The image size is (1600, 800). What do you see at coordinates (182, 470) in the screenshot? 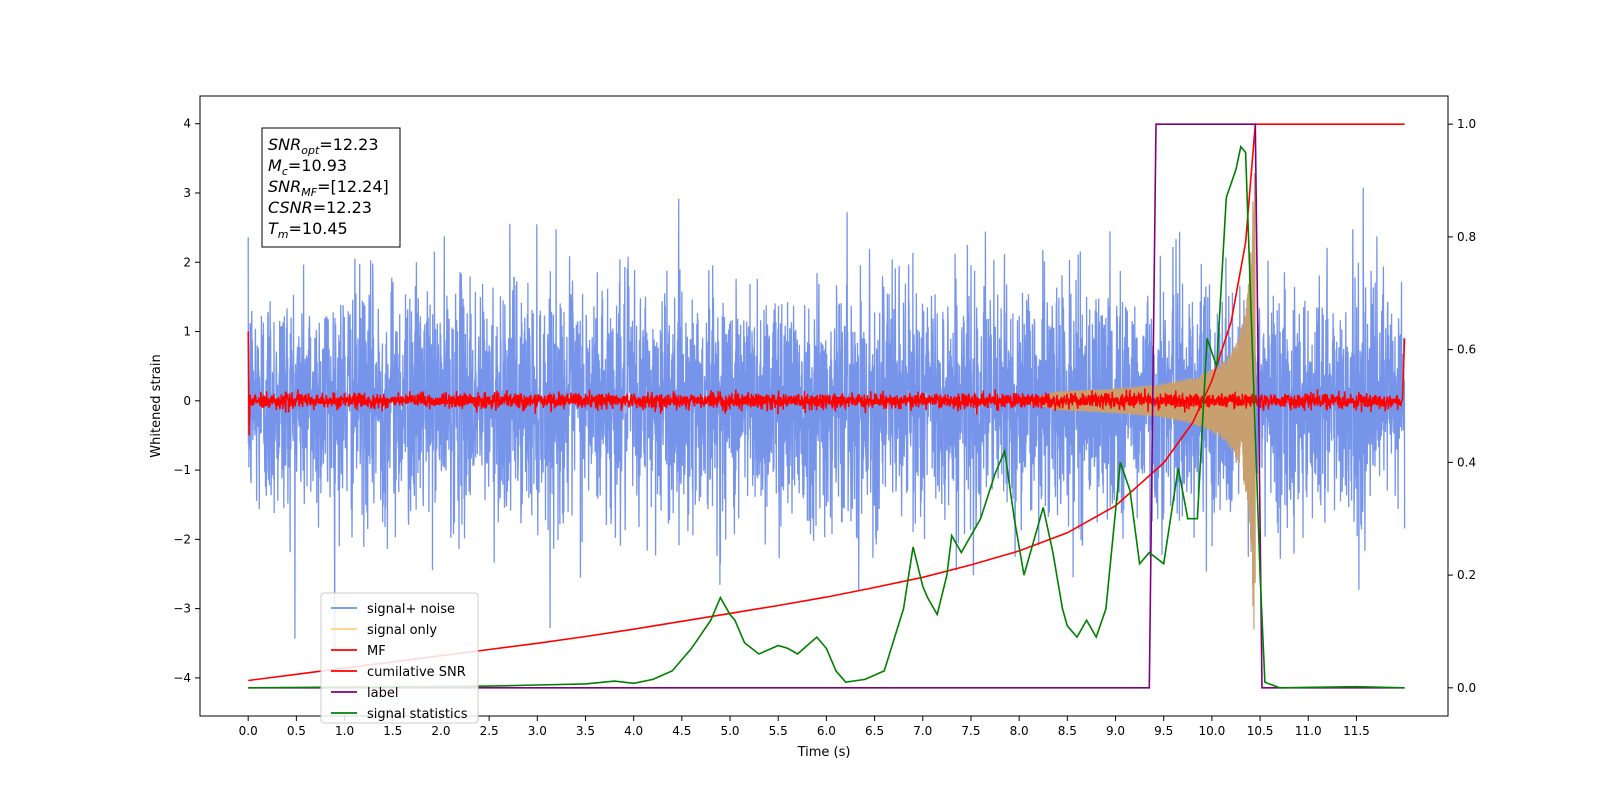
I see `y-tick-label: −1` at bounding box center [182, 470].